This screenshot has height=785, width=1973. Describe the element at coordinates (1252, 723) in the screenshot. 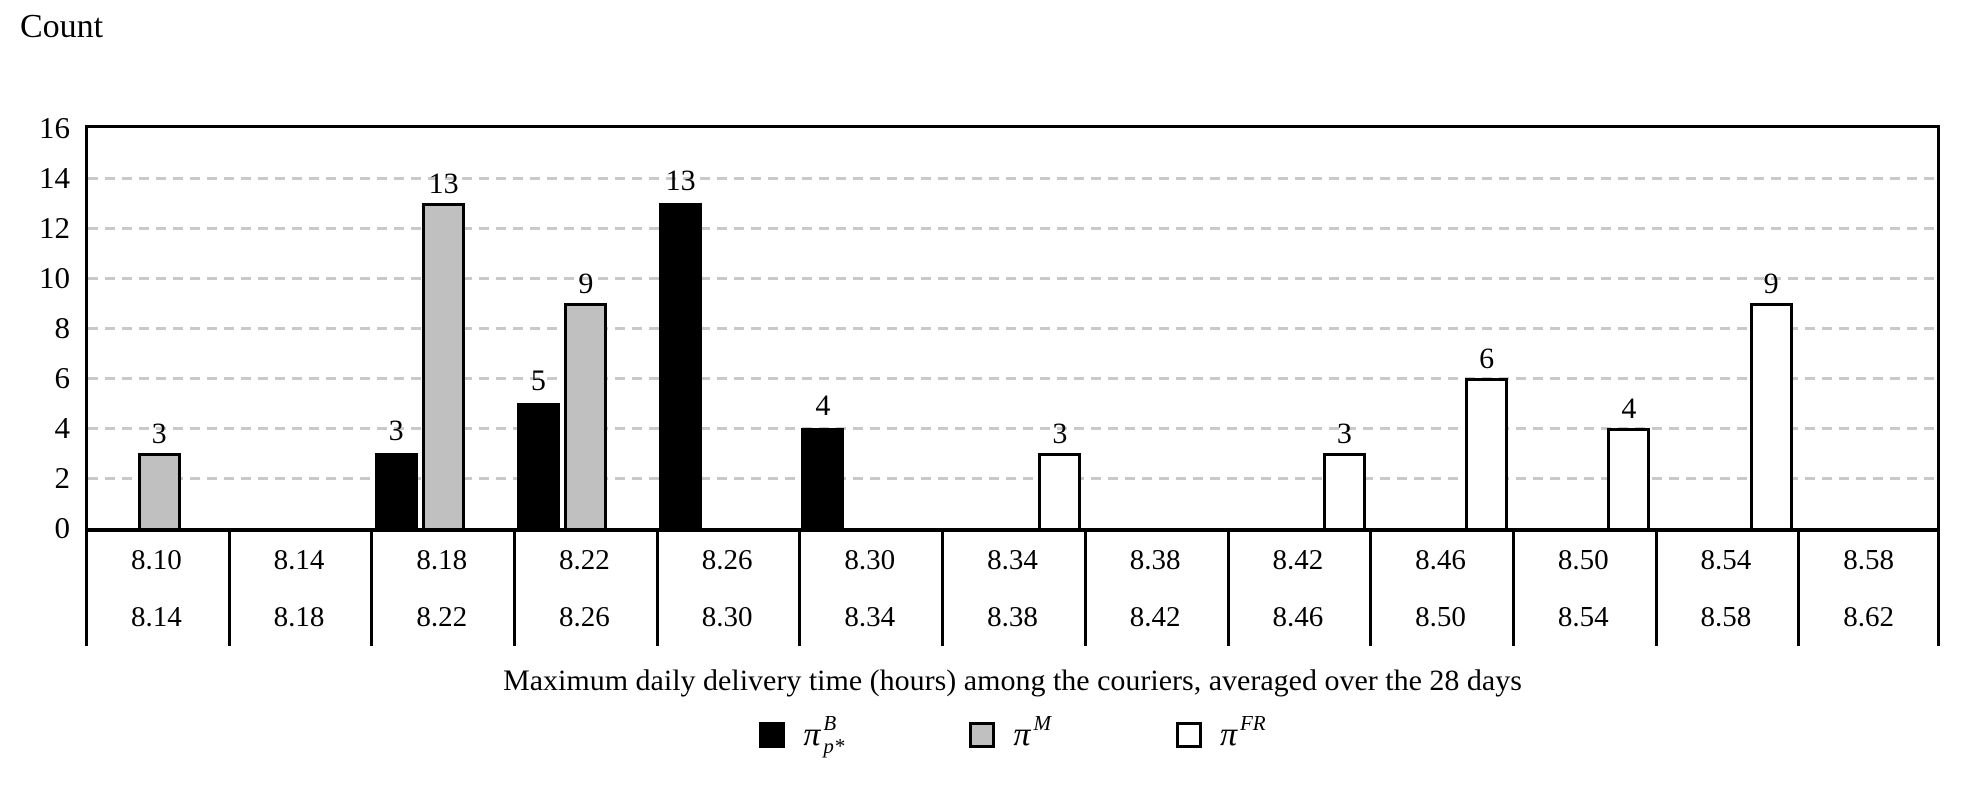

I see `pi-superscript: FR` at that location.